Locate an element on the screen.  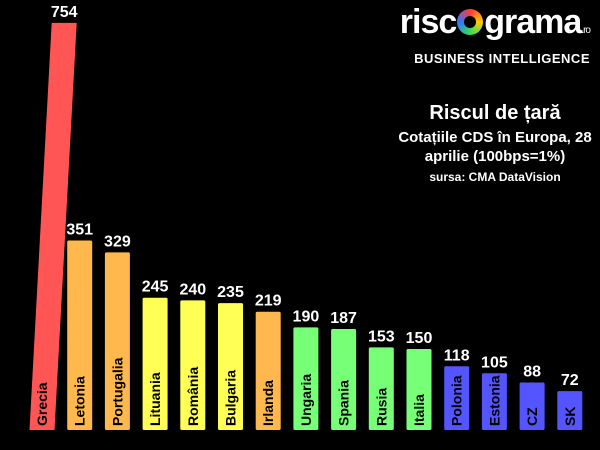
bar-bulgaria is located at coordinates (230, 366).